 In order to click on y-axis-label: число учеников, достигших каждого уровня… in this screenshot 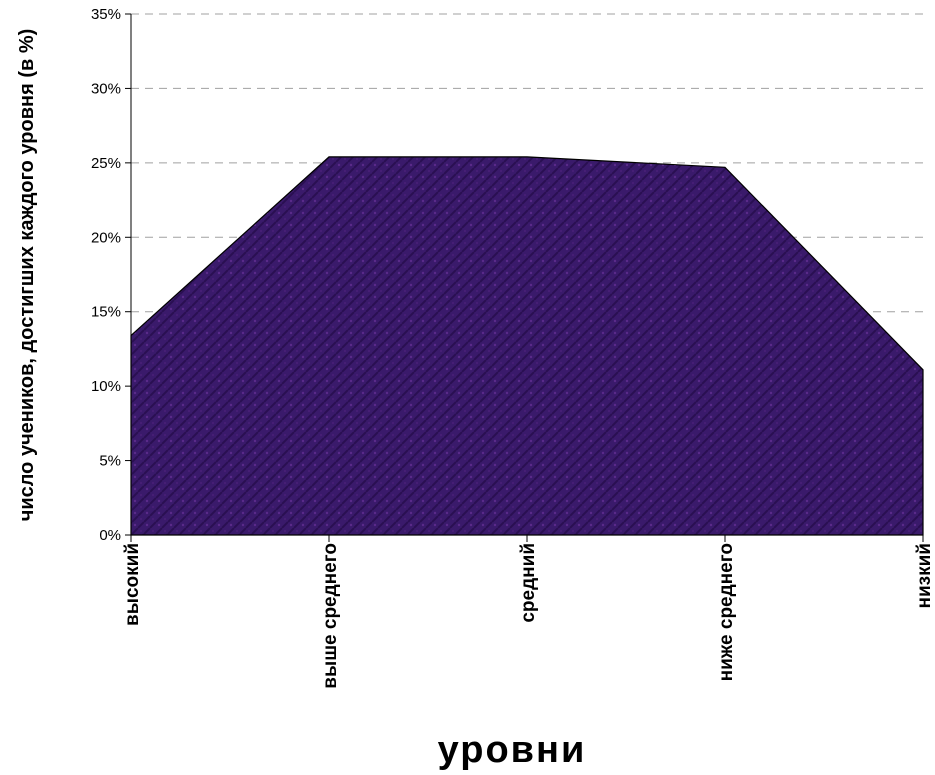, I will do `click(27, 275)`.